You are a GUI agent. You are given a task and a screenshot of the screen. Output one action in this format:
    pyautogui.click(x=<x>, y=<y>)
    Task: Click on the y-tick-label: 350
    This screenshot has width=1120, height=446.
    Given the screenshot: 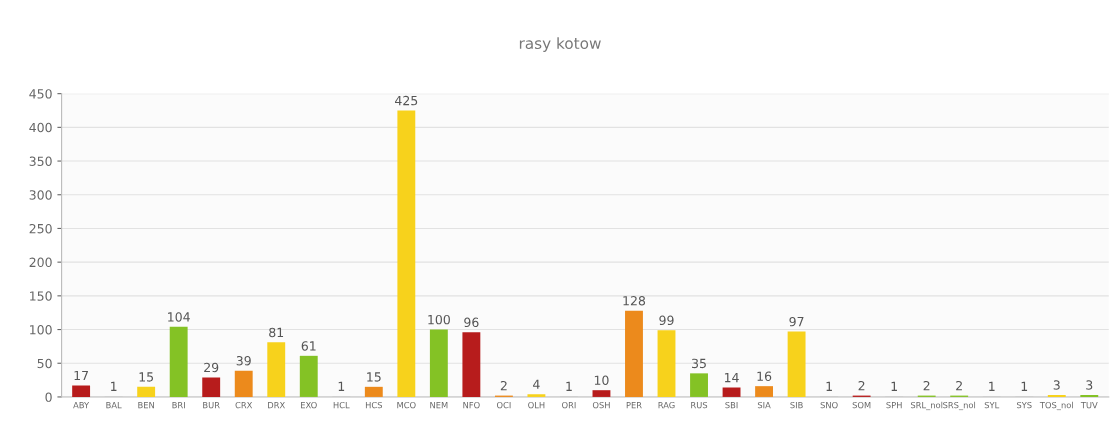 What is the action you would take?
    pyautogui.click(x=40, y=161)
    